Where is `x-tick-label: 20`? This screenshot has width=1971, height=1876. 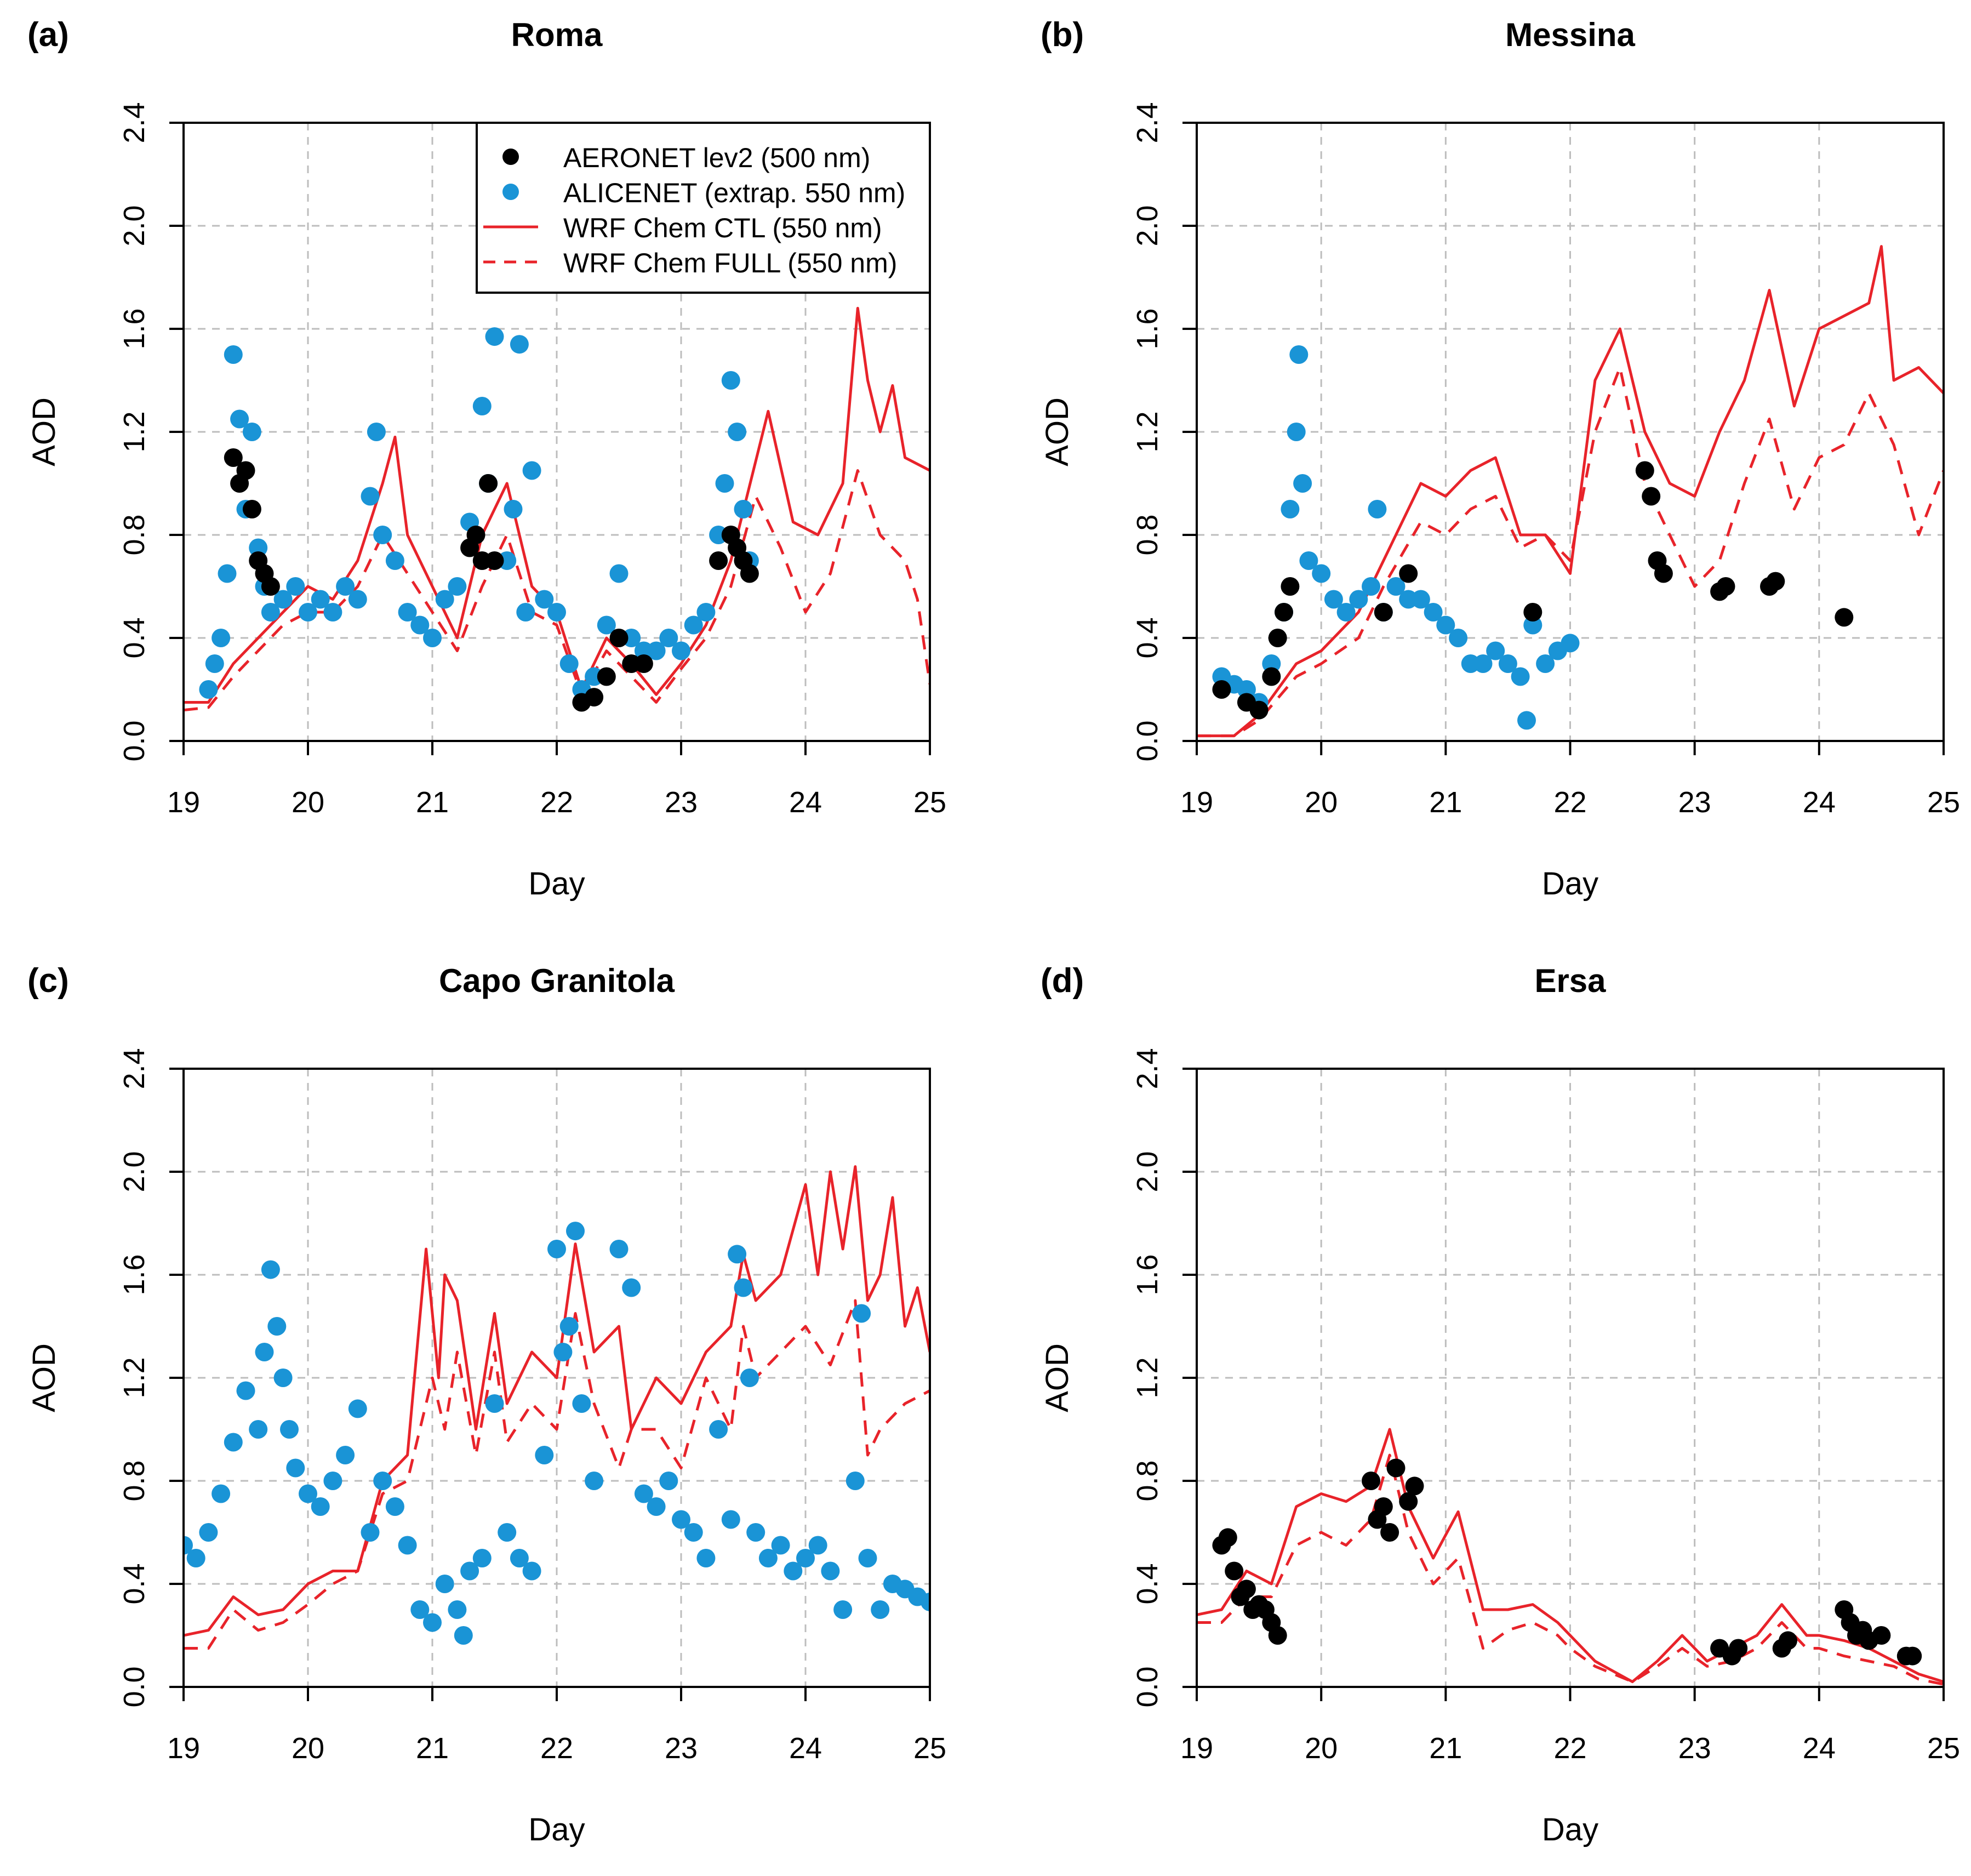 x-tick-label: 20 is located at coordinates (308, 1748).